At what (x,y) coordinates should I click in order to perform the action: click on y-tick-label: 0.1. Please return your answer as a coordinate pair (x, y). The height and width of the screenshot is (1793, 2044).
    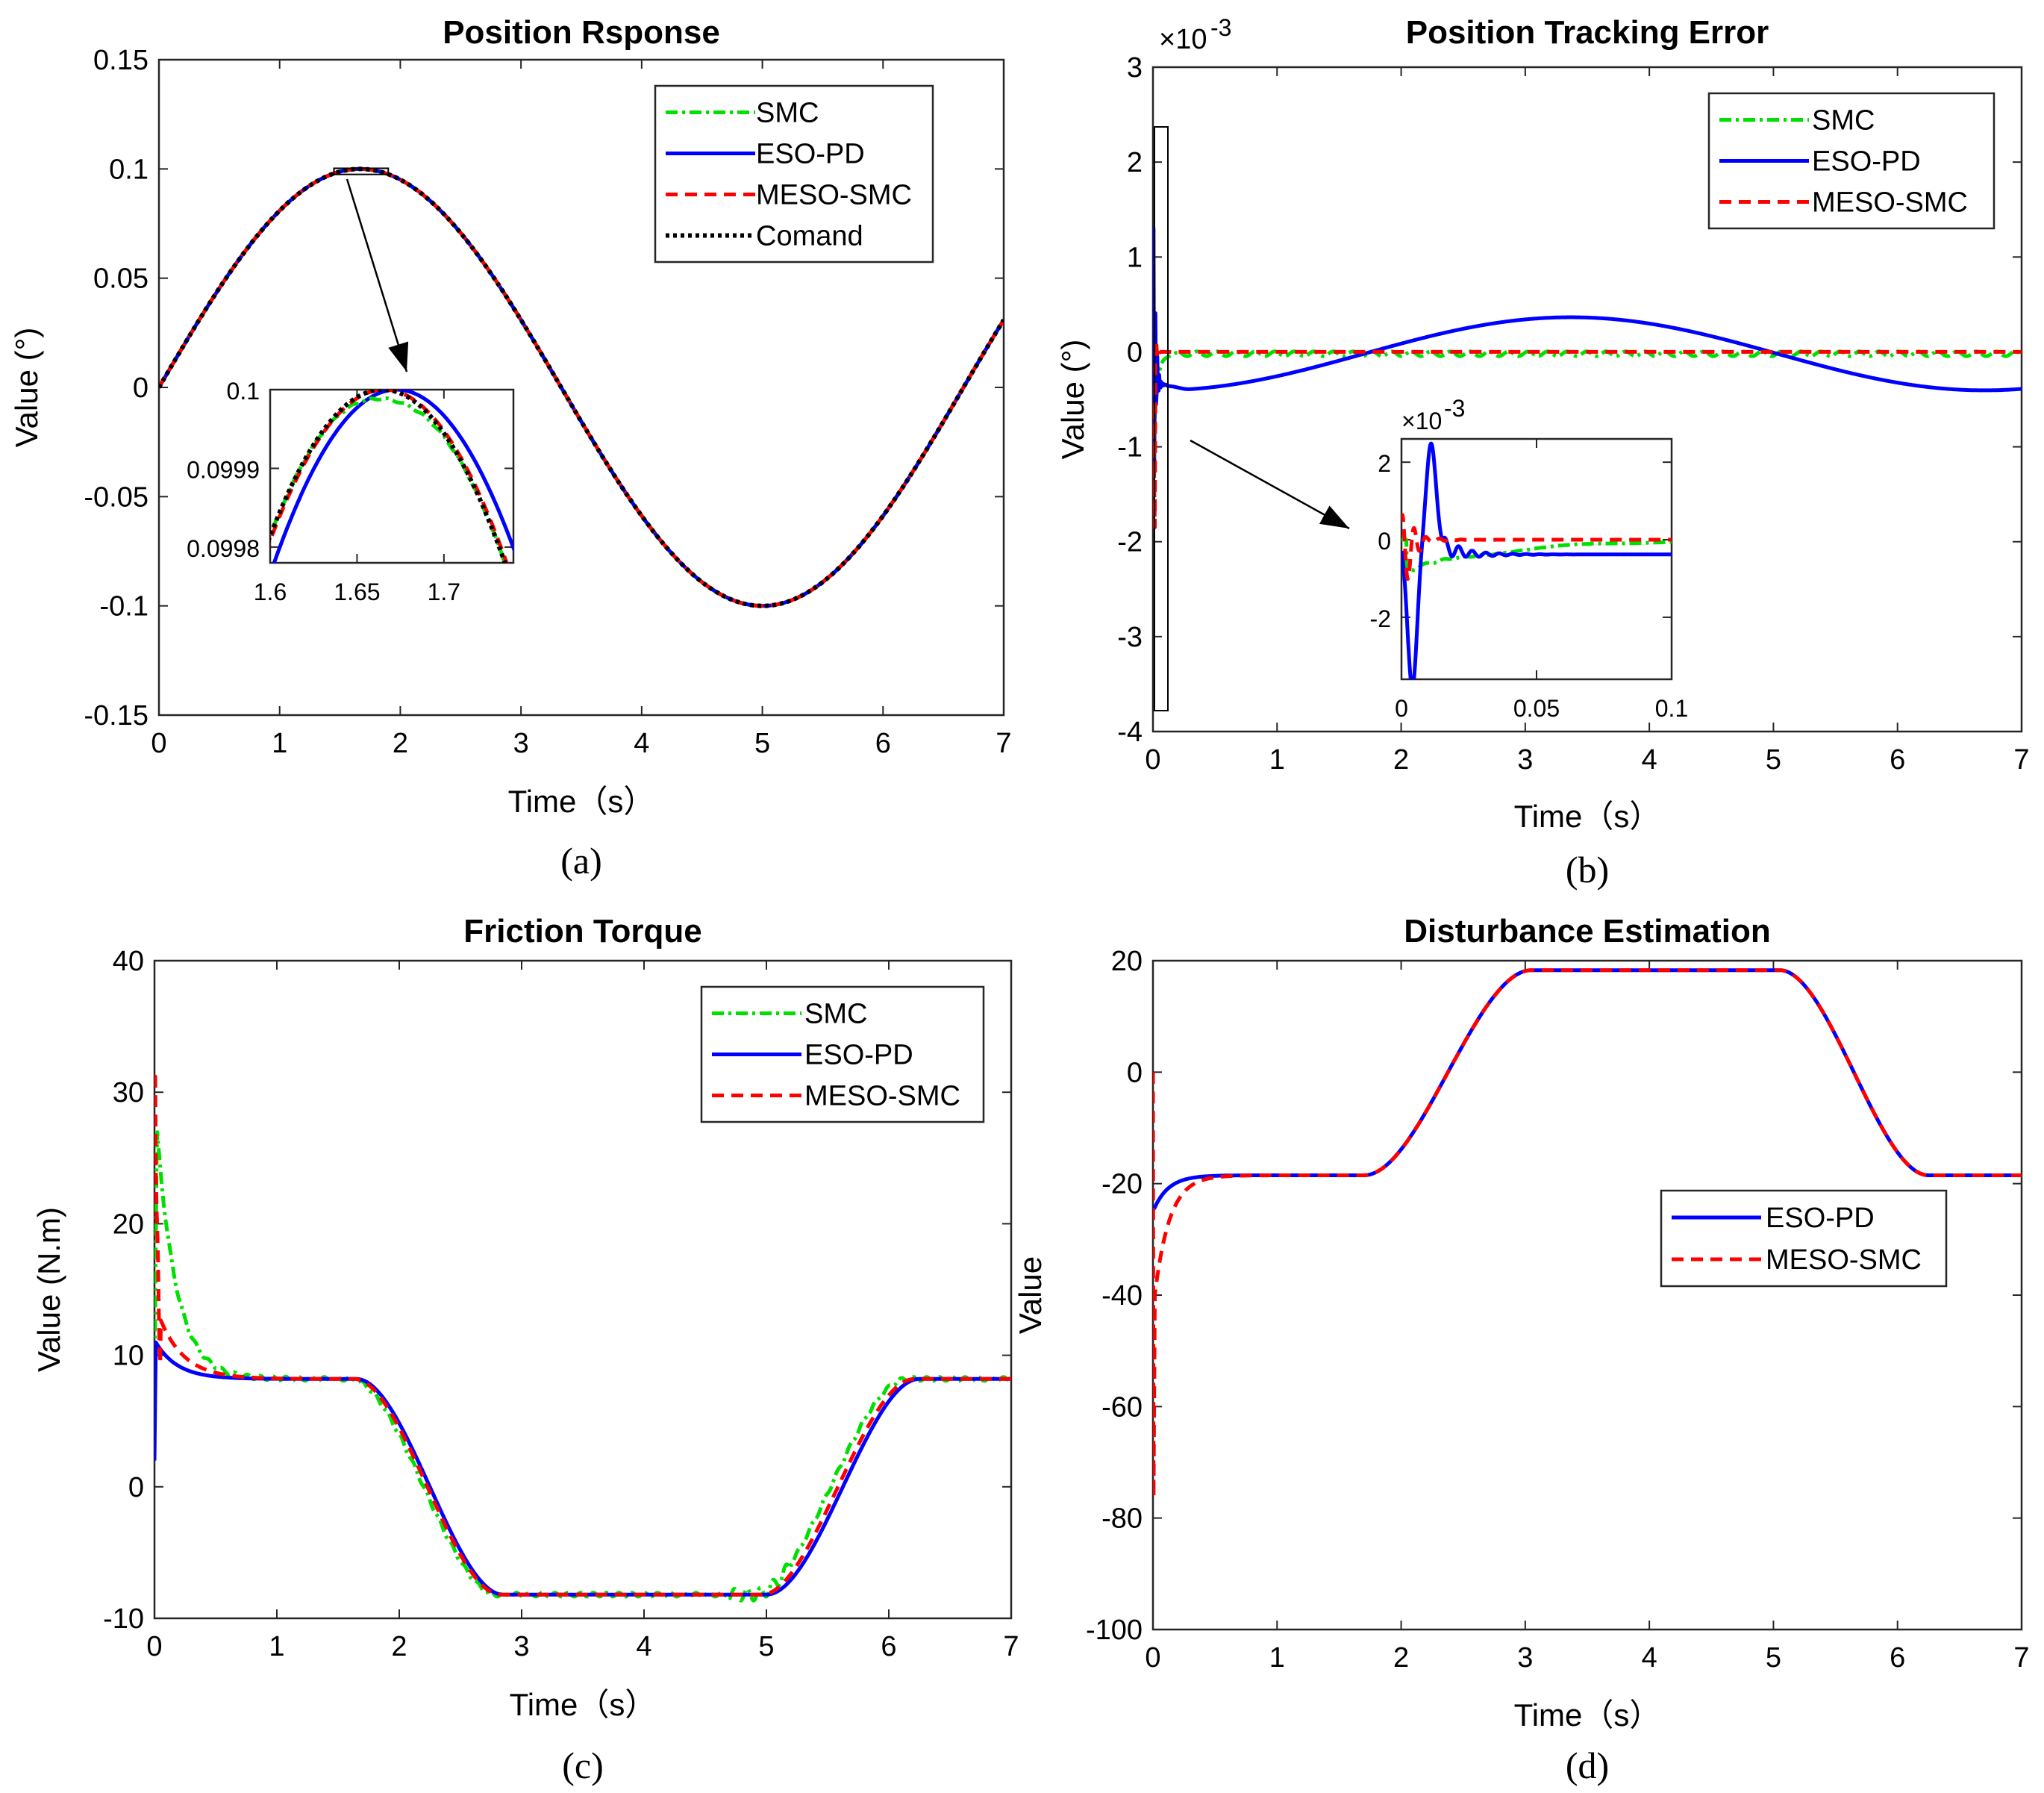
    Looking at the image, I should click on (129, 169).